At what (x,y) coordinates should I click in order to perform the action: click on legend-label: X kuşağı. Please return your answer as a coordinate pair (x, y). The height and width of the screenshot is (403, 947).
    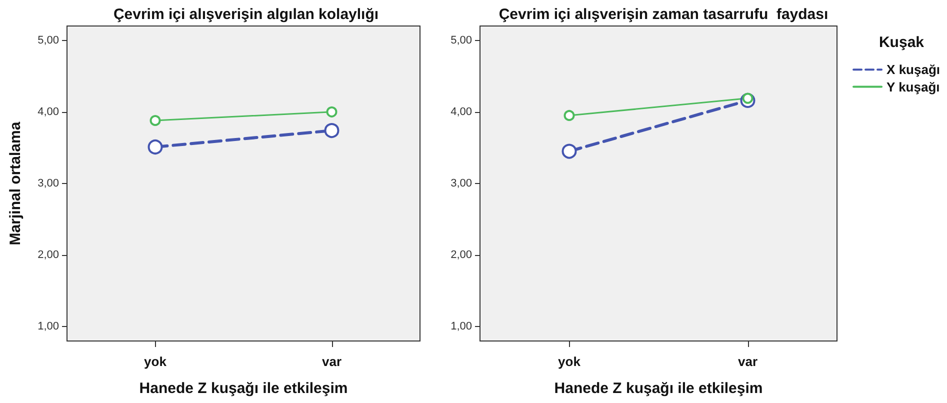
    Looking at the image, I should click on (913, 70).